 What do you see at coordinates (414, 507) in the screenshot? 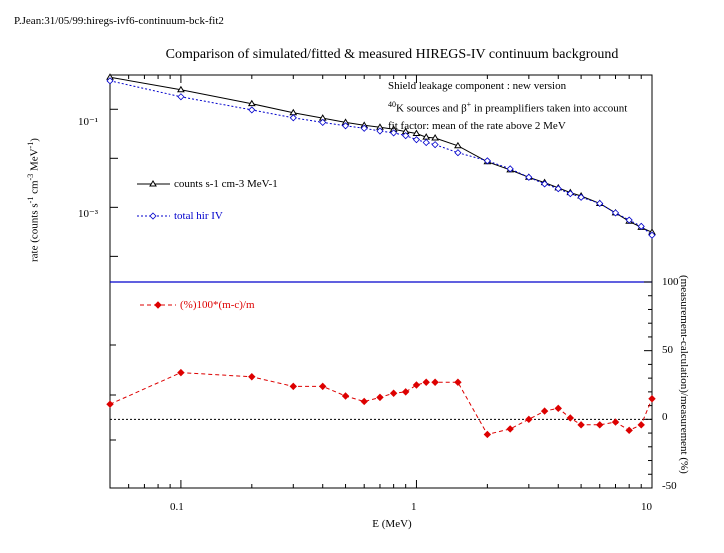
I see `x-tick-label-1: 1` at bounding box center [414, 507].